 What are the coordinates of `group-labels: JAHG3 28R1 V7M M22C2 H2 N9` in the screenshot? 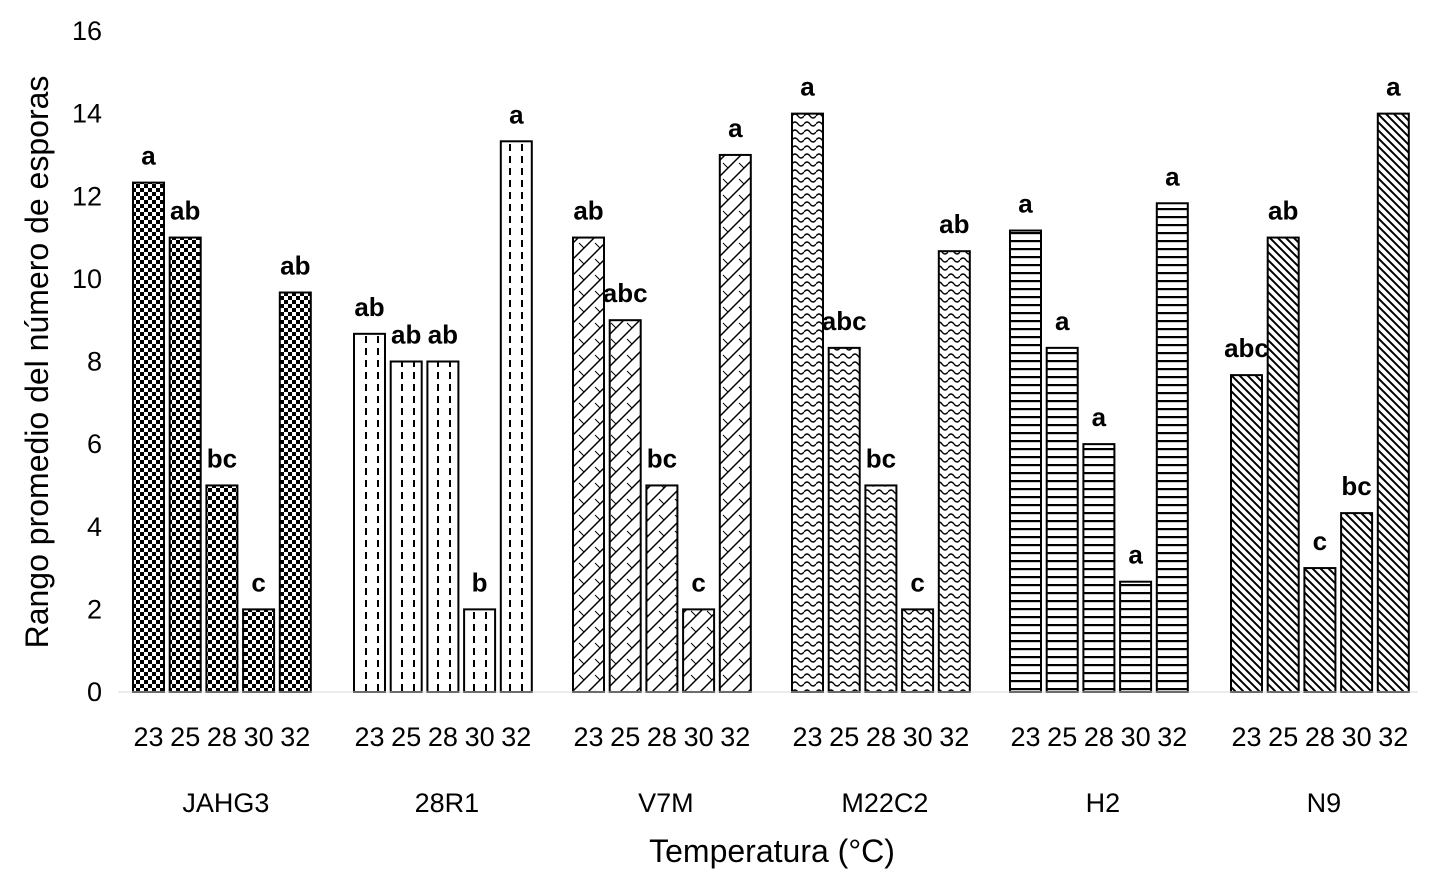 It's located at (761, 803).